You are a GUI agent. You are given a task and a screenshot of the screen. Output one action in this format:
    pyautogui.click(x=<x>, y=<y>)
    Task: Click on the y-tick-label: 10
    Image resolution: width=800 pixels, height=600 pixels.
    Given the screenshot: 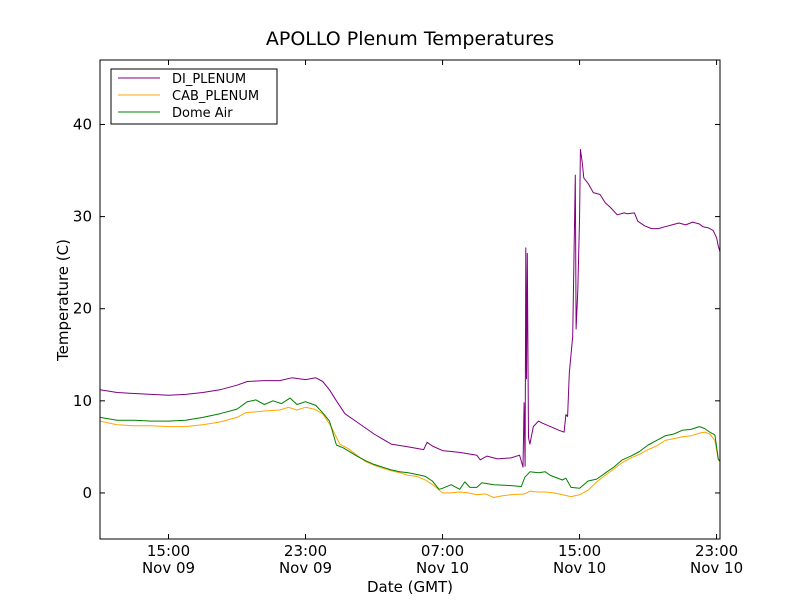 What is the action you would take?
    pyautogui.click(x=82, y=401)
    